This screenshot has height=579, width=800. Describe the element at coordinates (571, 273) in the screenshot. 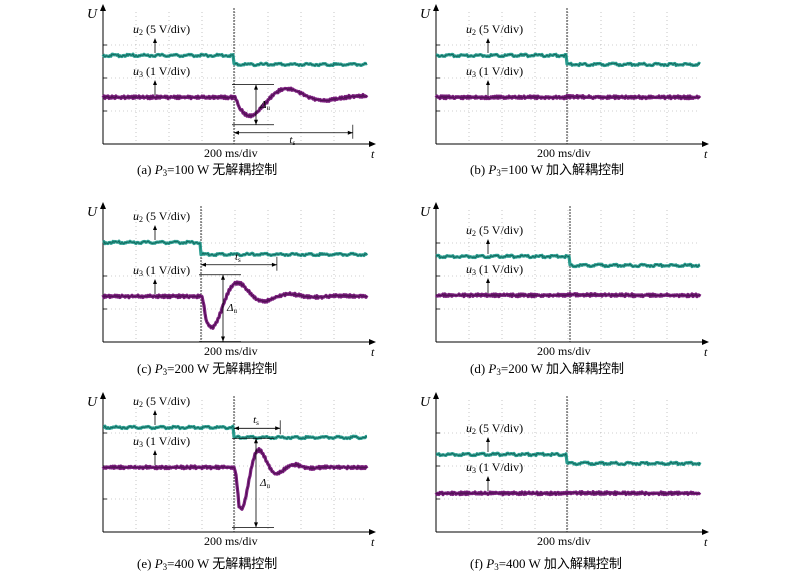

I see `scope-panel-d` at that location.